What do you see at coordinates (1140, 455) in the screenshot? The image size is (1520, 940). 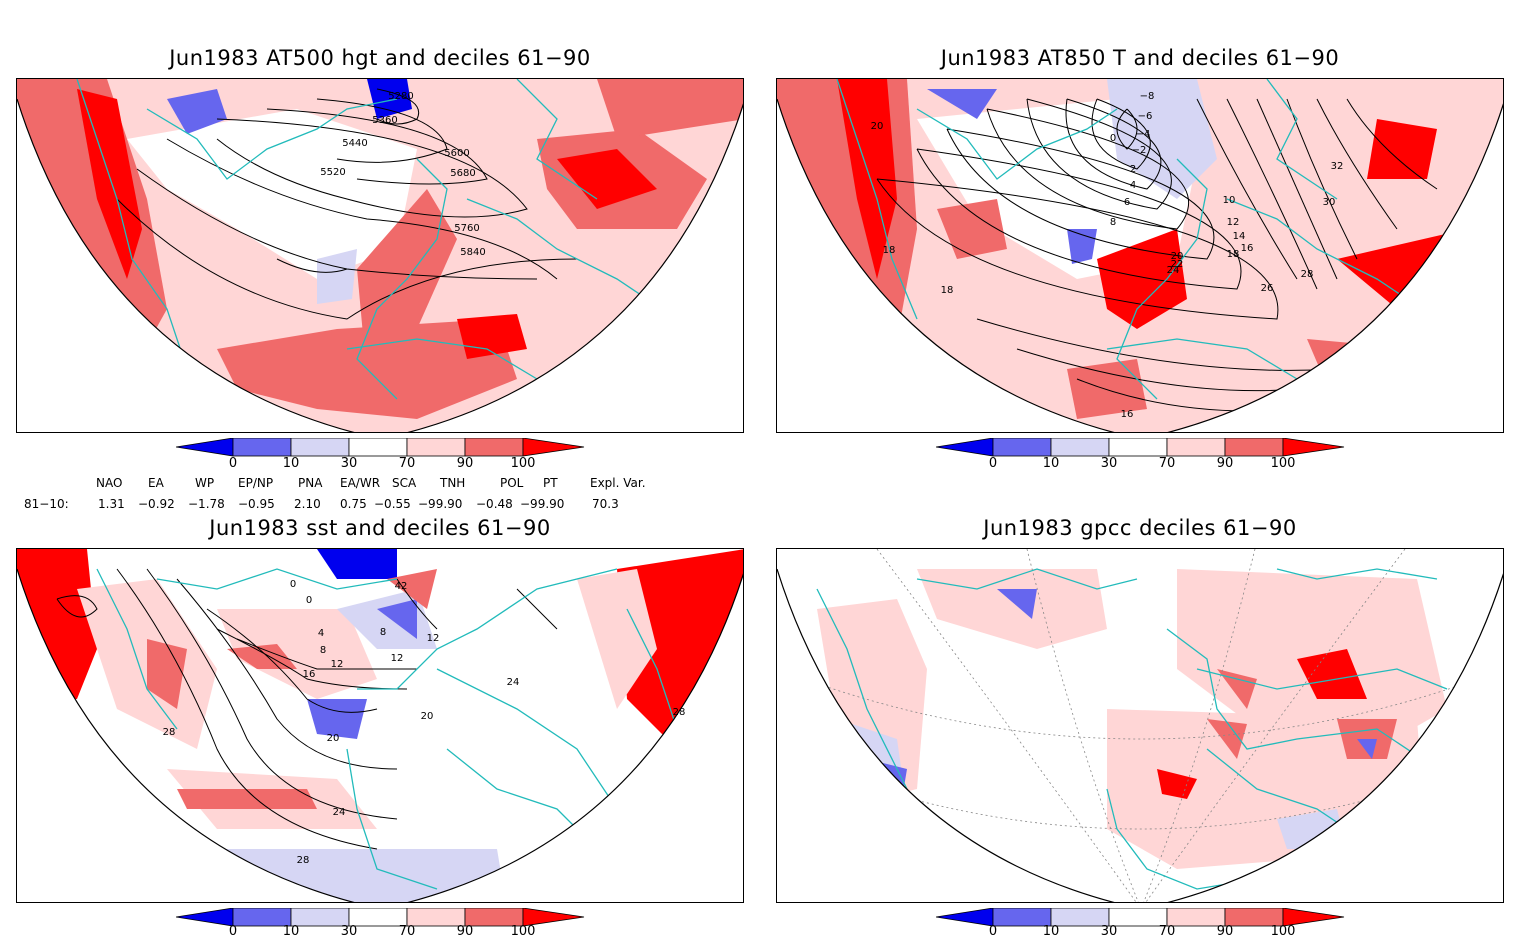 I see `colorbar-t850: 0 10 30 70 90 100` at bounding box center [1140, 455].